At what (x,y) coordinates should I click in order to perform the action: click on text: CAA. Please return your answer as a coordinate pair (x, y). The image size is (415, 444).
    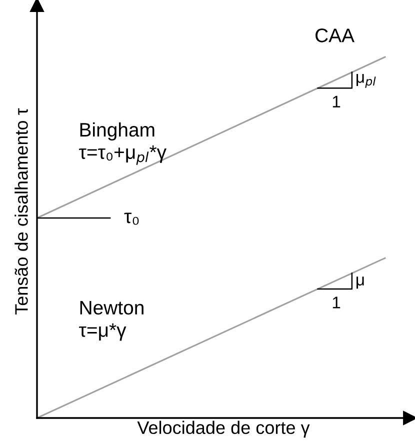
    Looking at the image, I should click on (335, 35).